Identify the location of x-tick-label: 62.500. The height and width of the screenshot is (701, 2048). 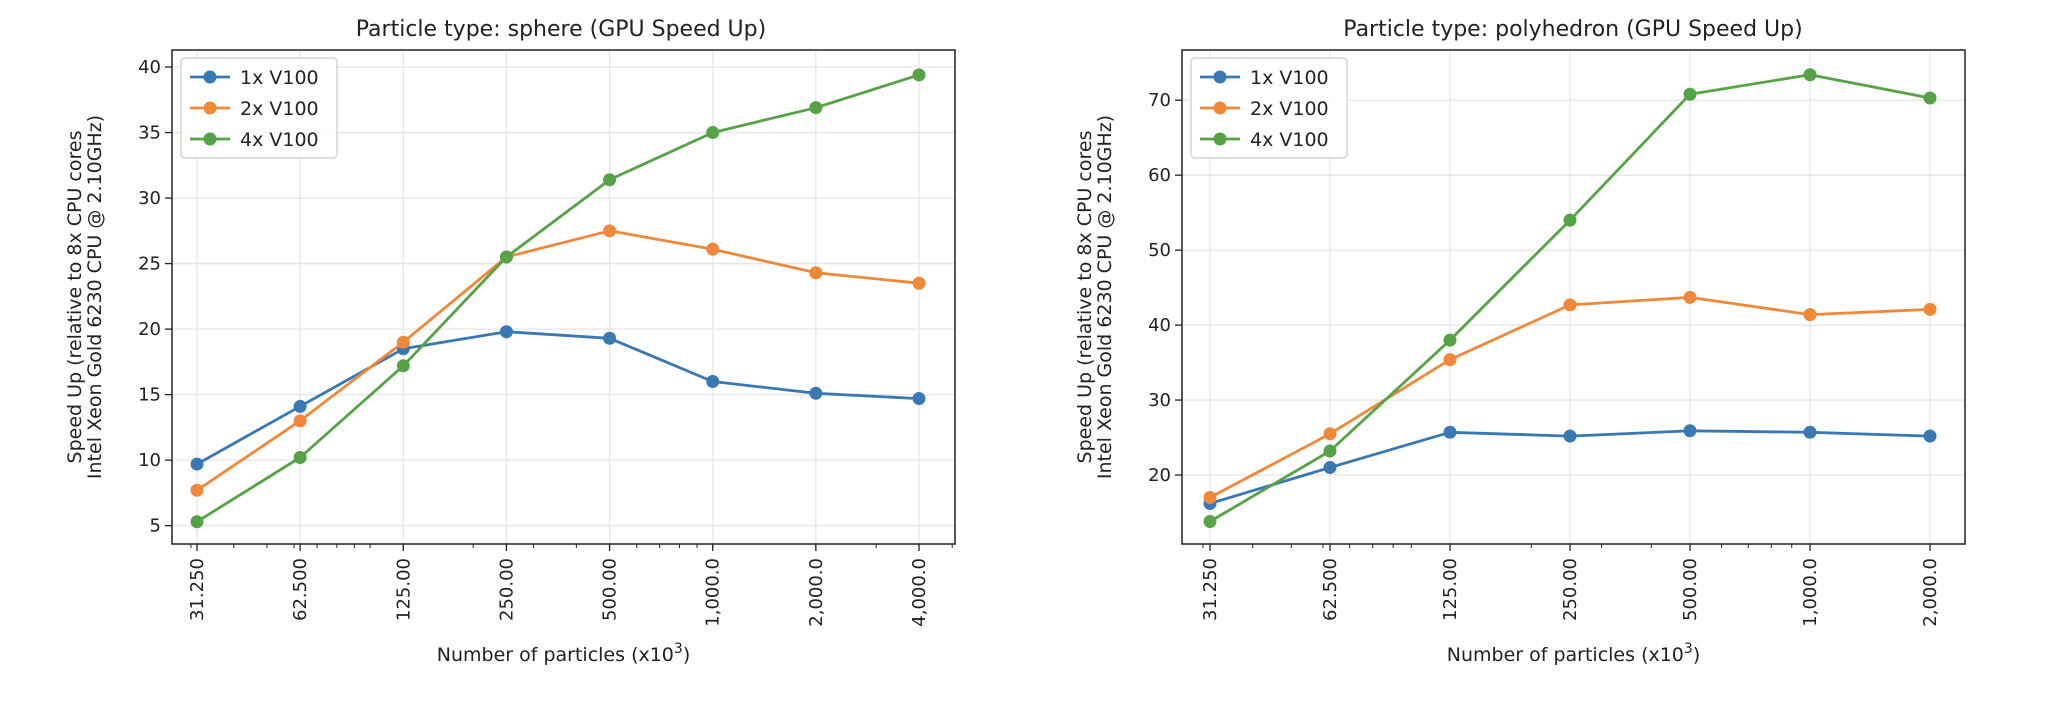
(1330, 589).